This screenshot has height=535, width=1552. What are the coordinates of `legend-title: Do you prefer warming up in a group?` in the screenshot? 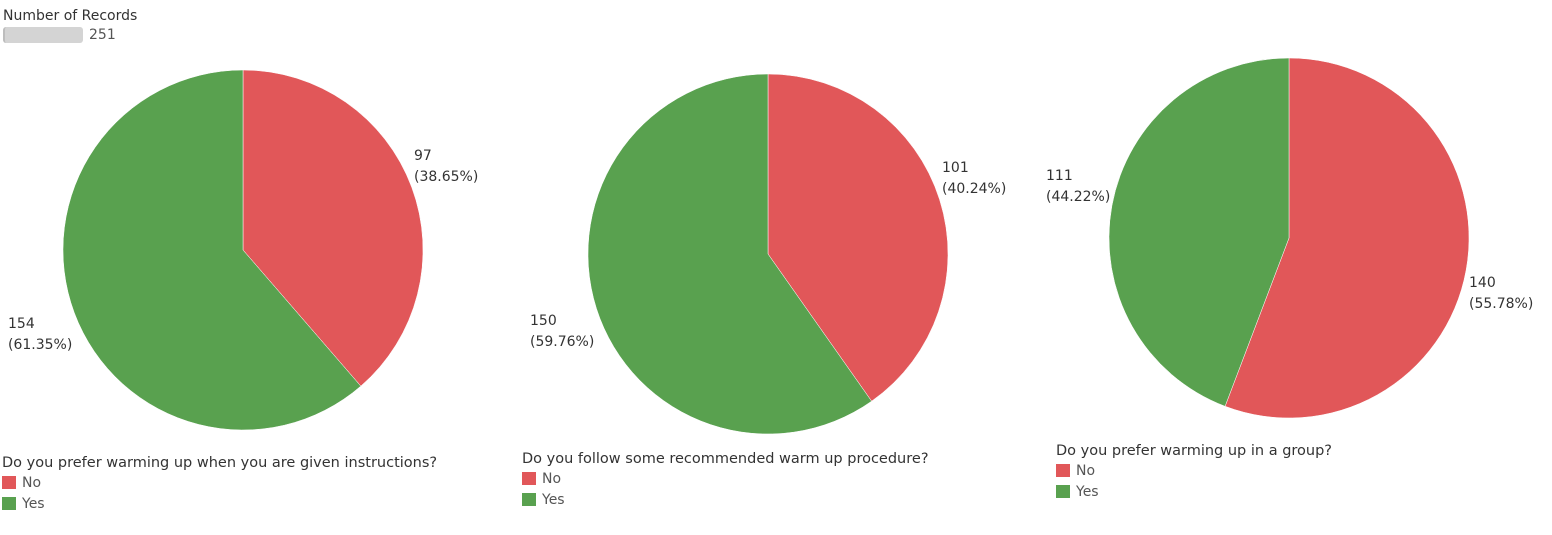 It's located at (1194, 451).